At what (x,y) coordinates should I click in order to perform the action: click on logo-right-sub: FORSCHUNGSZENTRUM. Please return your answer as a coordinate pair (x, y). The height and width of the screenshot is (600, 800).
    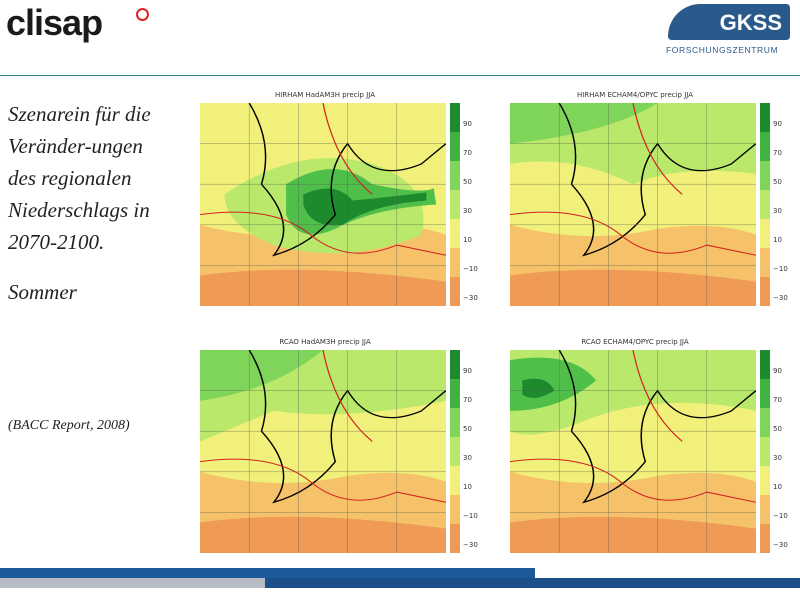
    Looking at the image, I should click on (722, 50).